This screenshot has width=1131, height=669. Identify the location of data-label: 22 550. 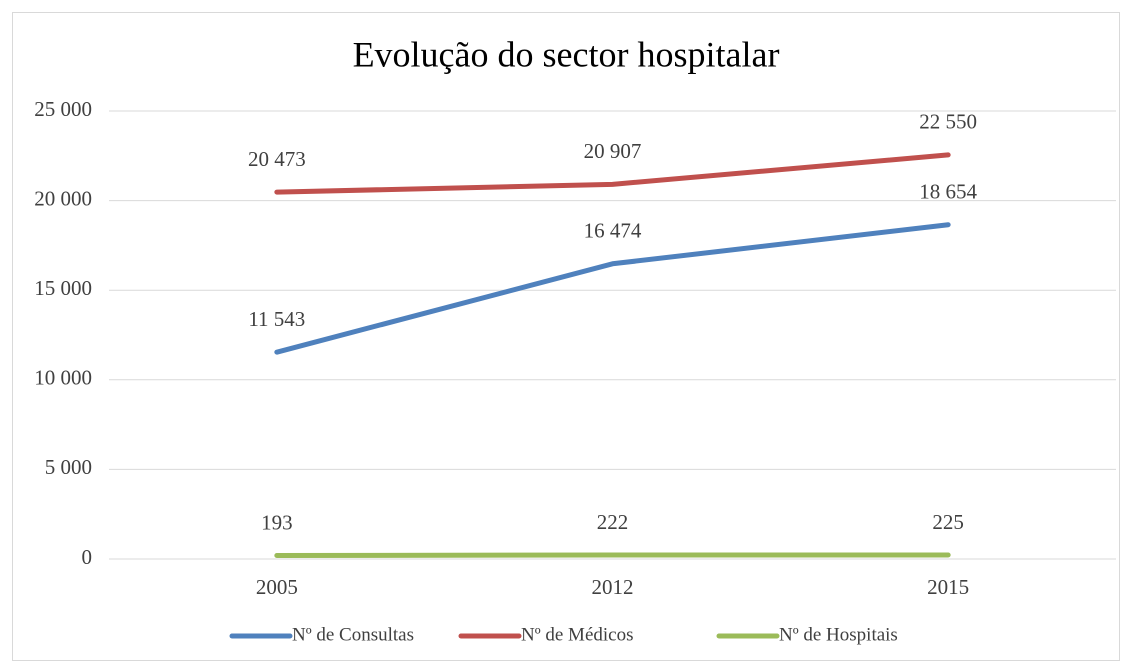
(948, 122).